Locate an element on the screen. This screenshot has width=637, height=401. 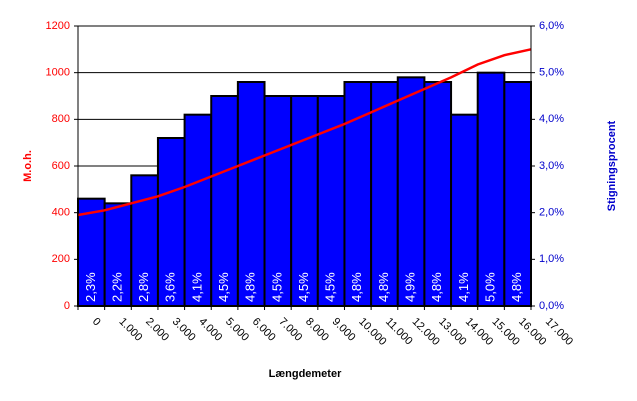
x-tick-label: 6.000 is located at coordinates (264, 330).